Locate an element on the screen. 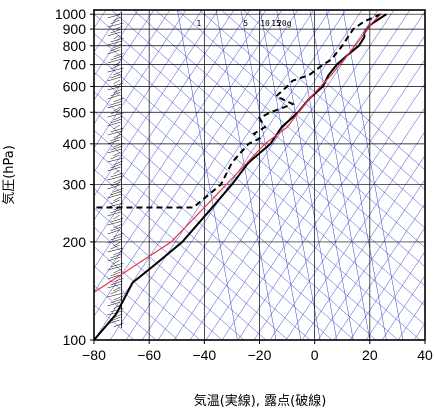 Image resolution: width=435 pixels, height=412 pixels. y-tick-label: 1000 is located at coordinates (70, 14).